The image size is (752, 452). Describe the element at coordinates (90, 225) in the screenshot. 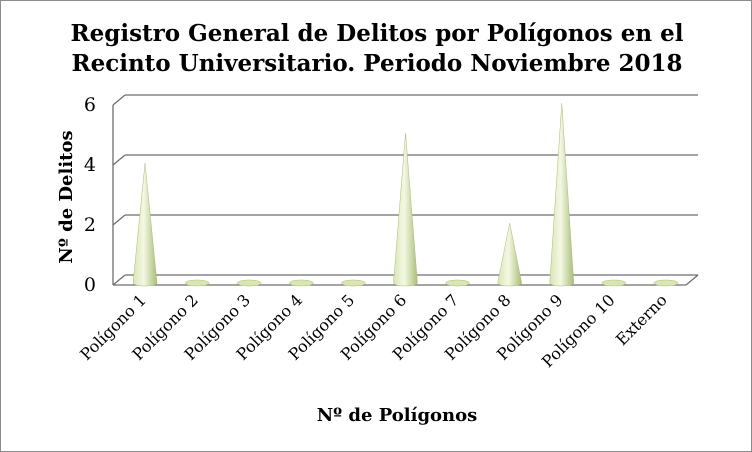

I see `y-tick-label: 2` at that location.